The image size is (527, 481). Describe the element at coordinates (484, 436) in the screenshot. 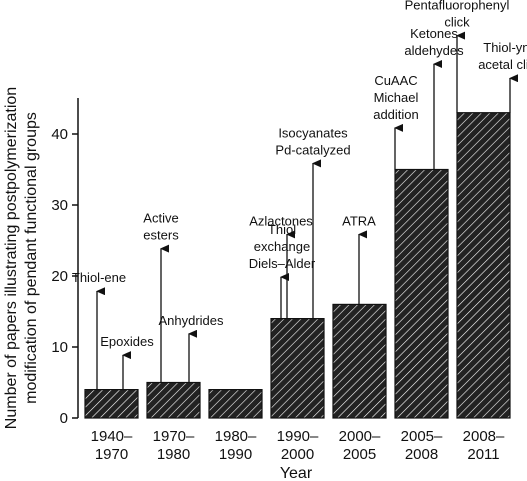

I see `x-tick-label-line-1: 2008–` at that location.